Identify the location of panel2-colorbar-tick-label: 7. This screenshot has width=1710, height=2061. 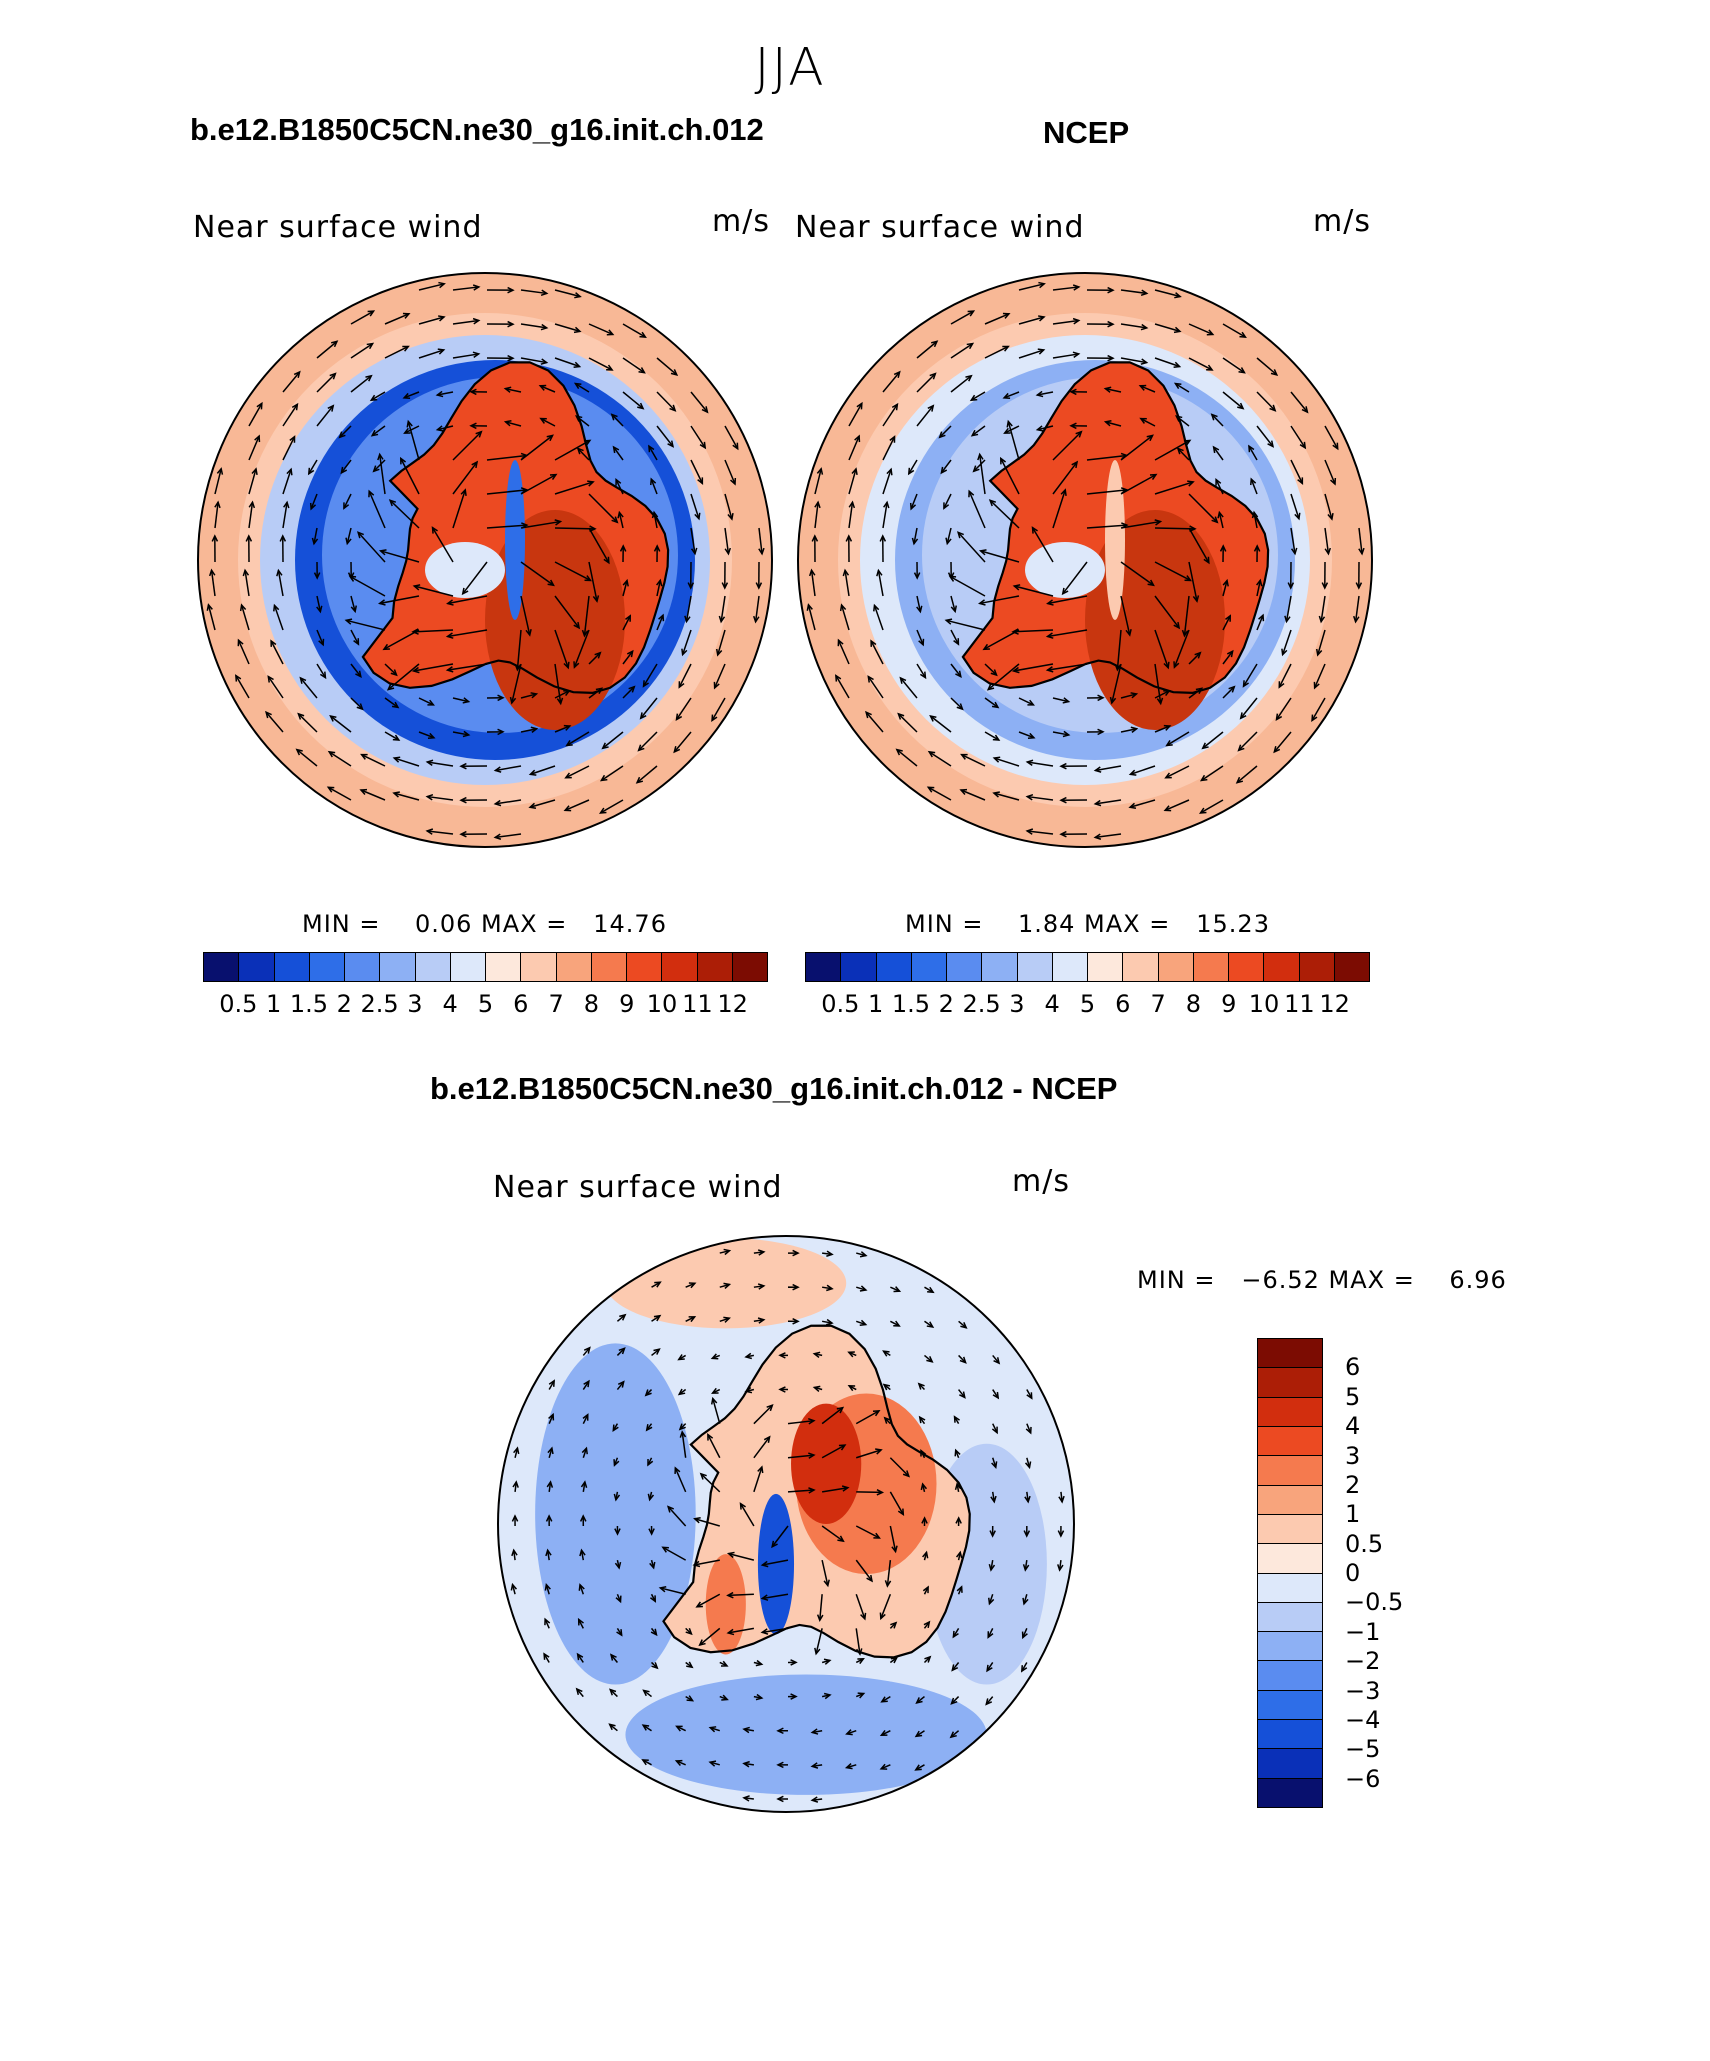
(1158, 1004).